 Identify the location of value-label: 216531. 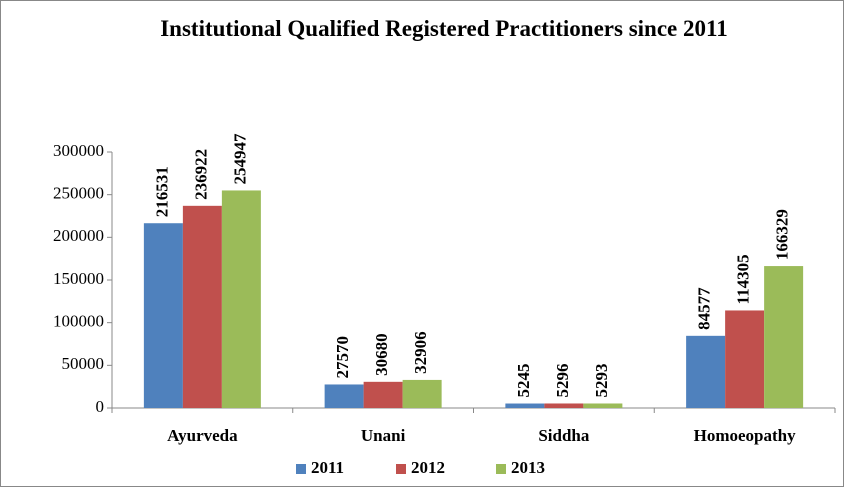
(161, 191).